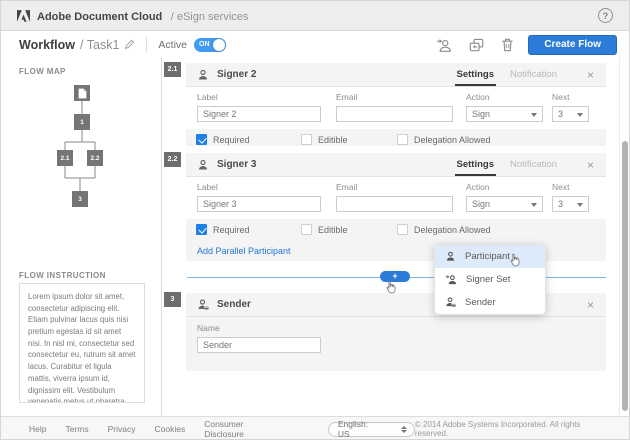 The width and height of the screenshot is (630, 440). Describe the element at coordinates (65, 158) in the screenshot. I see `flow-node-2-1: 2.1` at that location.